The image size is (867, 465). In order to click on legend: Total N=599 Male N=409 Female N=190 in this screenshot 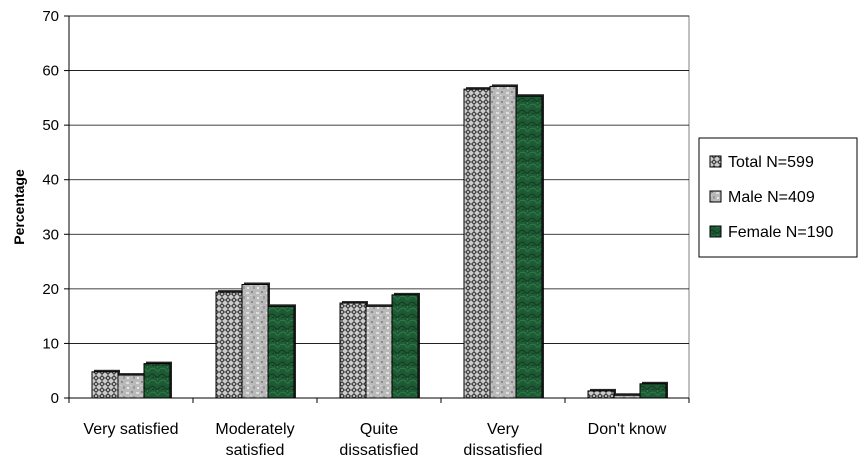, I will do `click(778, 197)`.